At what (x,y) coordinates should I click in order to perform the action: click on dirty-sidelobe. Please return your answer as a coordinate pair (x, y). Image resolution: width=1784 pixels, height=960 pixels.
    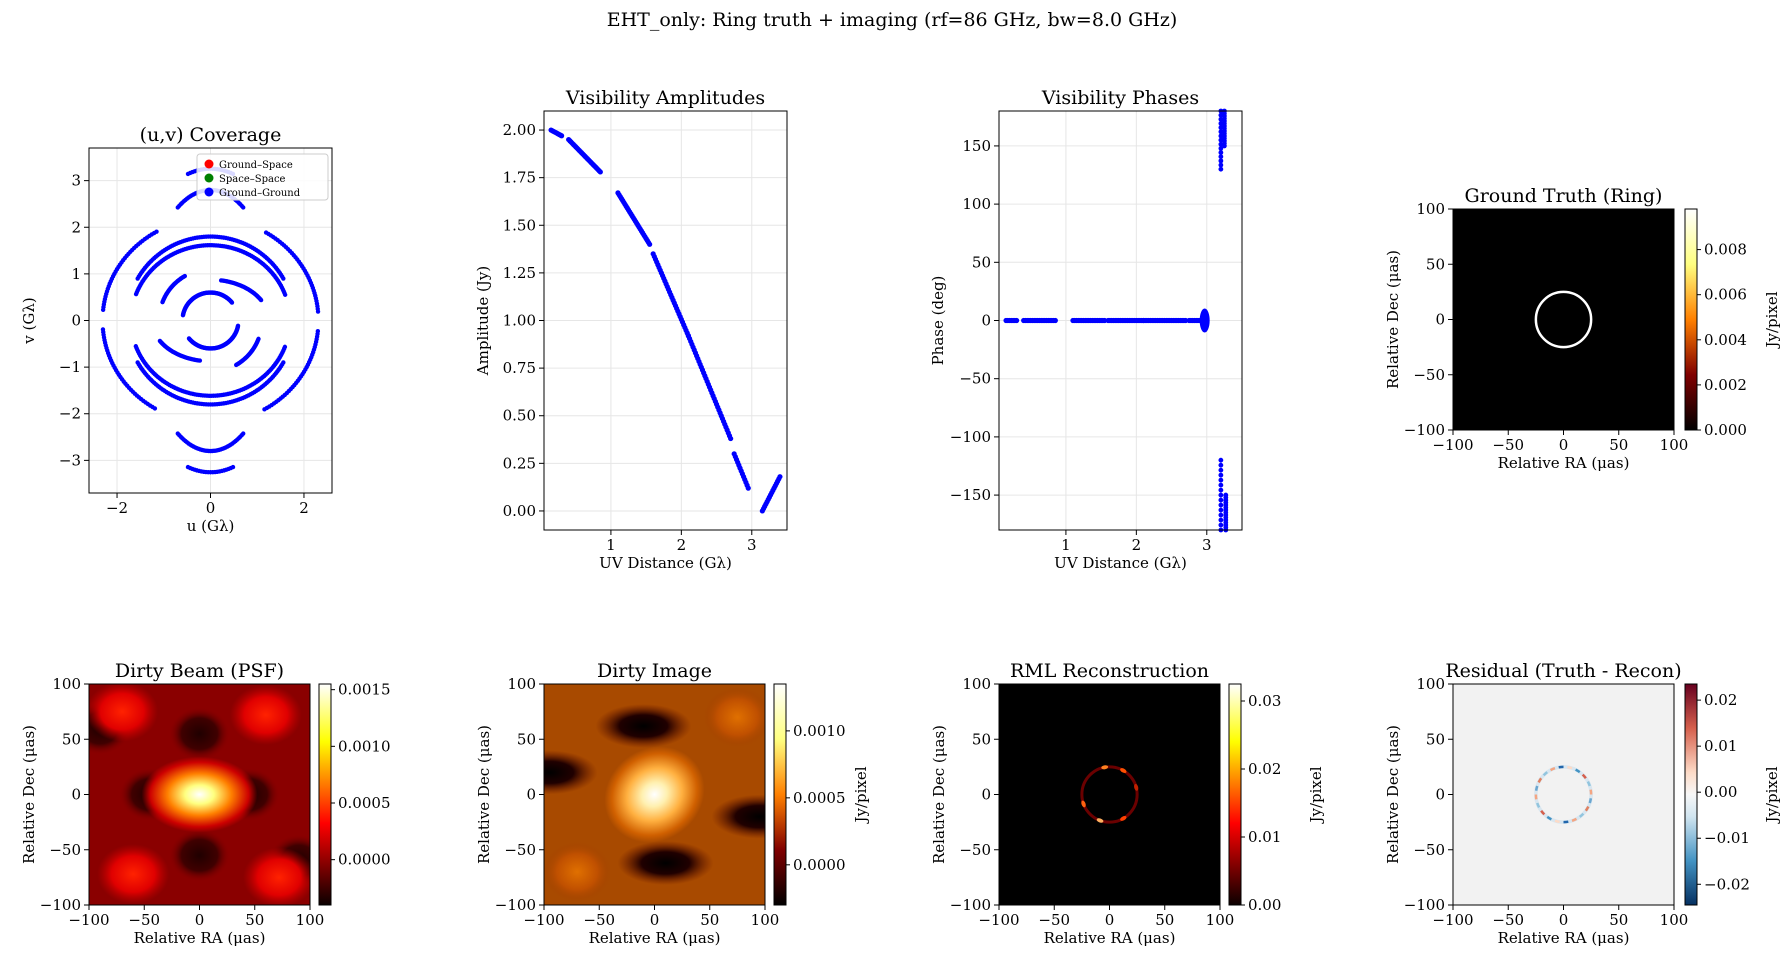
    Looking at the image, I should click on (734, 717).